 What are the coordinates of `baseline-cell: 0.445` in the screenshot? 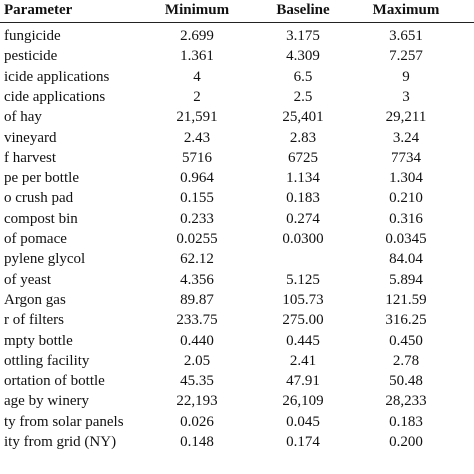 It's located at (303, 340).